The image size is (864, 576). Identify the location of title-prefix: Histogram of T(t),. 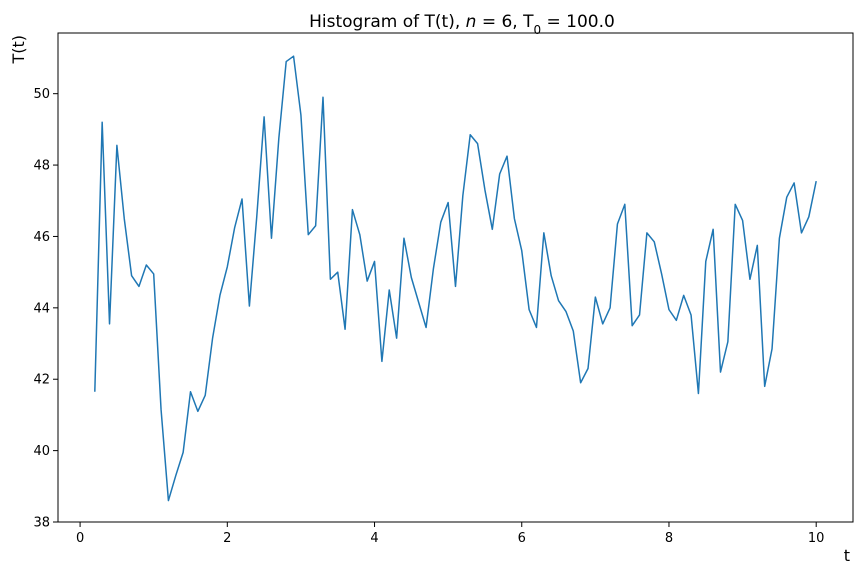
(387, 22).